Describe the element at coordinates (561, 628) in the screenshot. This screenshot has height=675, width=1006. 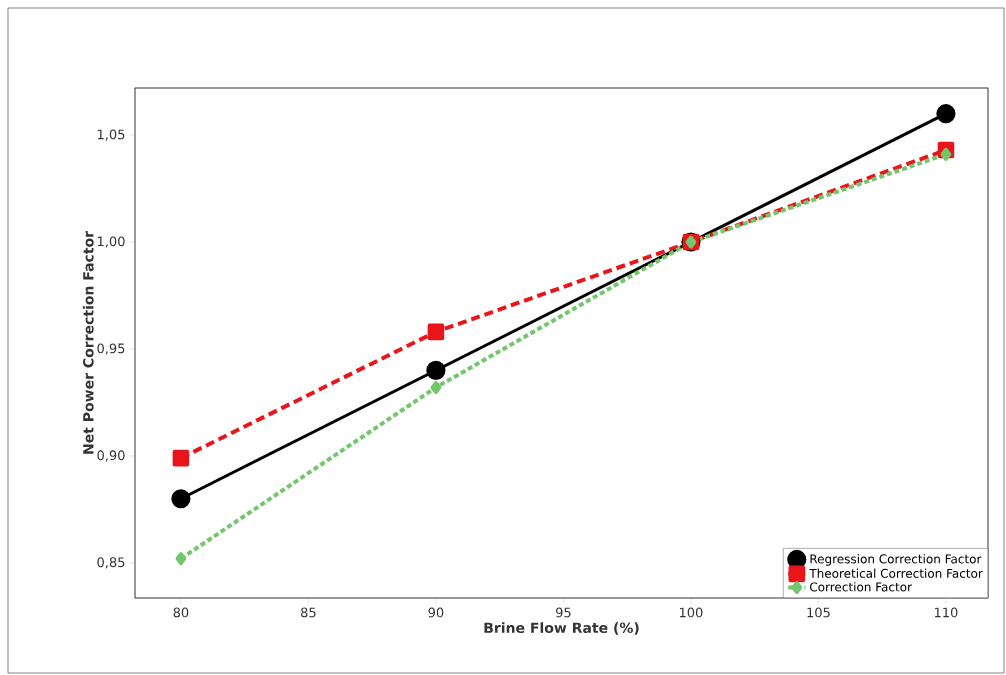
I see `x-axis-title: Brine Flow Rate (%)` at that location.